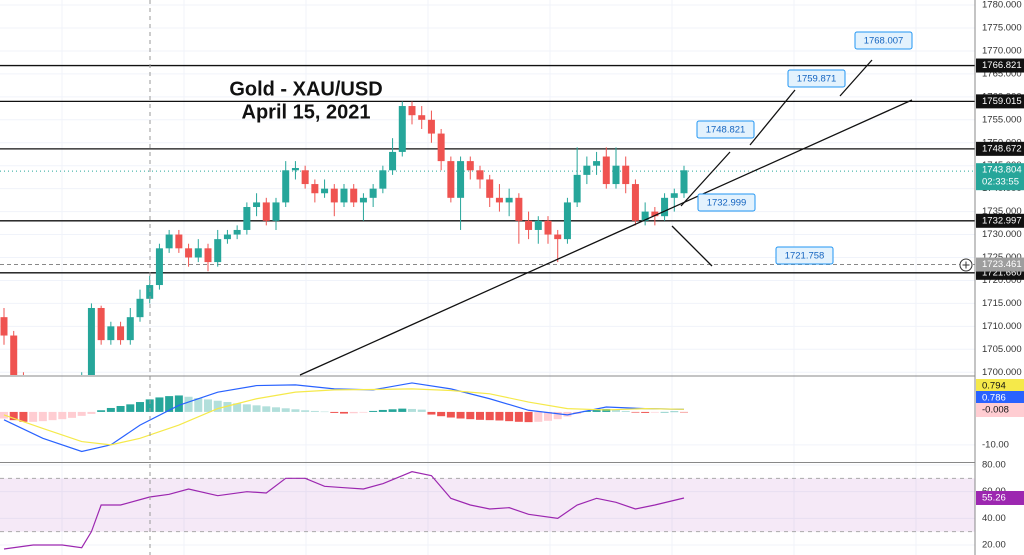 The width and height of the screenshot is (1024, 555). I want to click on y-tick-label: 1715.000, so click(1002, 303).